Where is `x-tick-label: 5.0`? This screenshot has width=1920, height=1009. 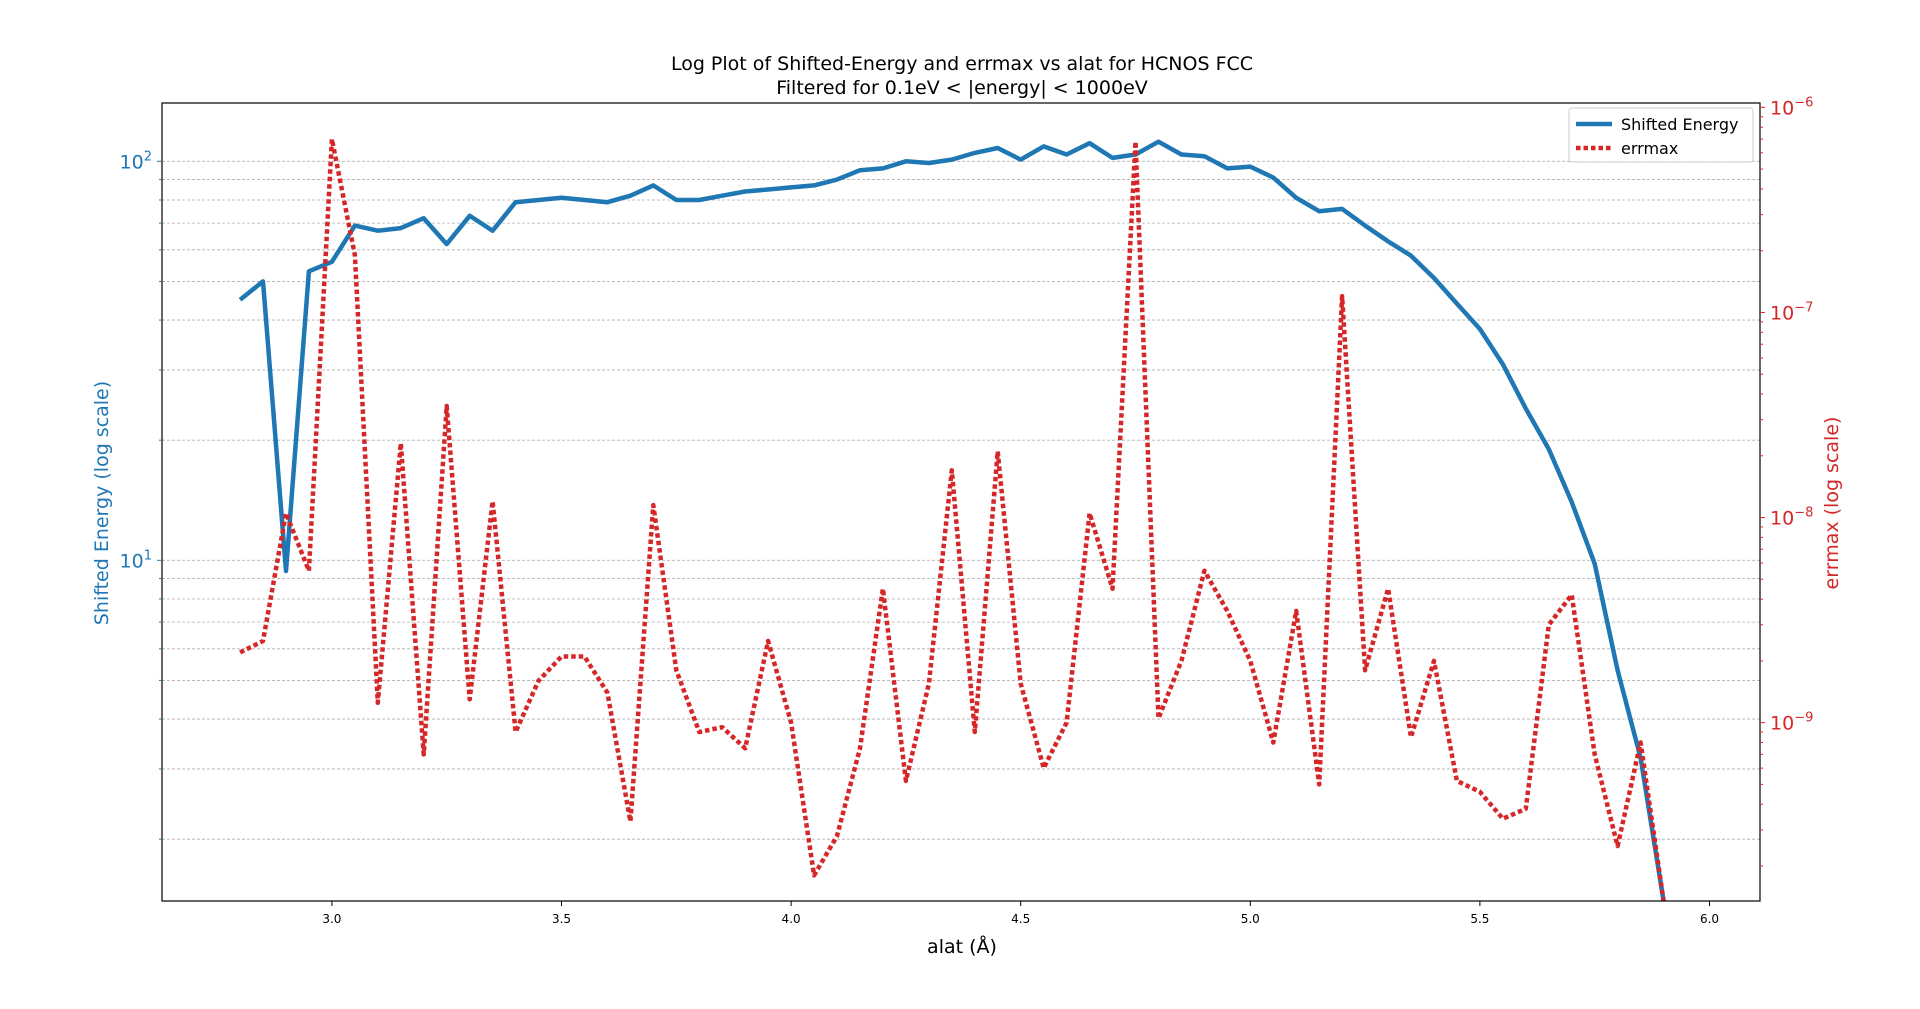 x-tick-label: 5.0 is located at coordinates (1250, 919).